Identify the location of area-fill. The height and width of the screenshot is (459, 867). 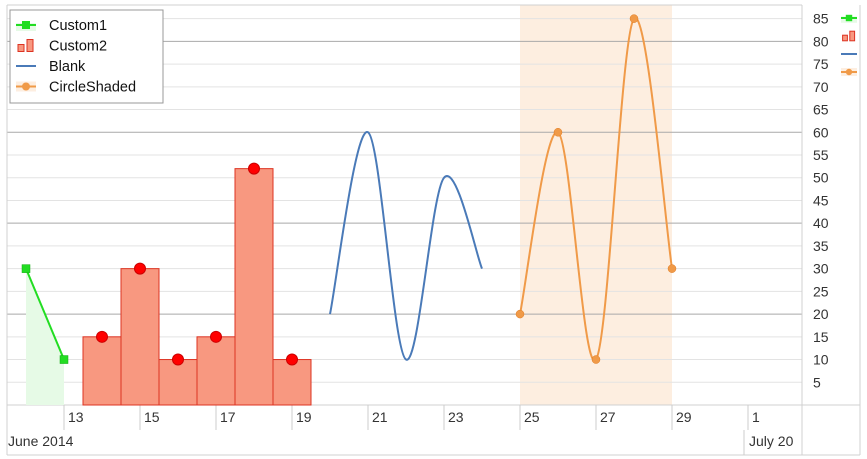
(45, 336).